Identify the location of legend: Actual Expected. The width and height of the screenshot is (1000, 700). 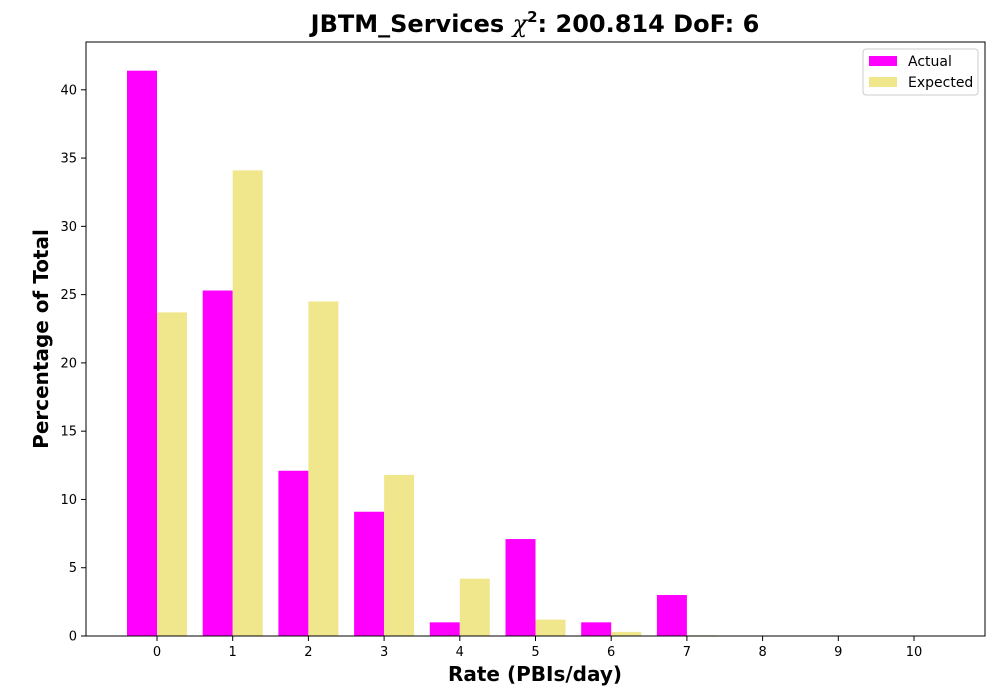
(920, 72).